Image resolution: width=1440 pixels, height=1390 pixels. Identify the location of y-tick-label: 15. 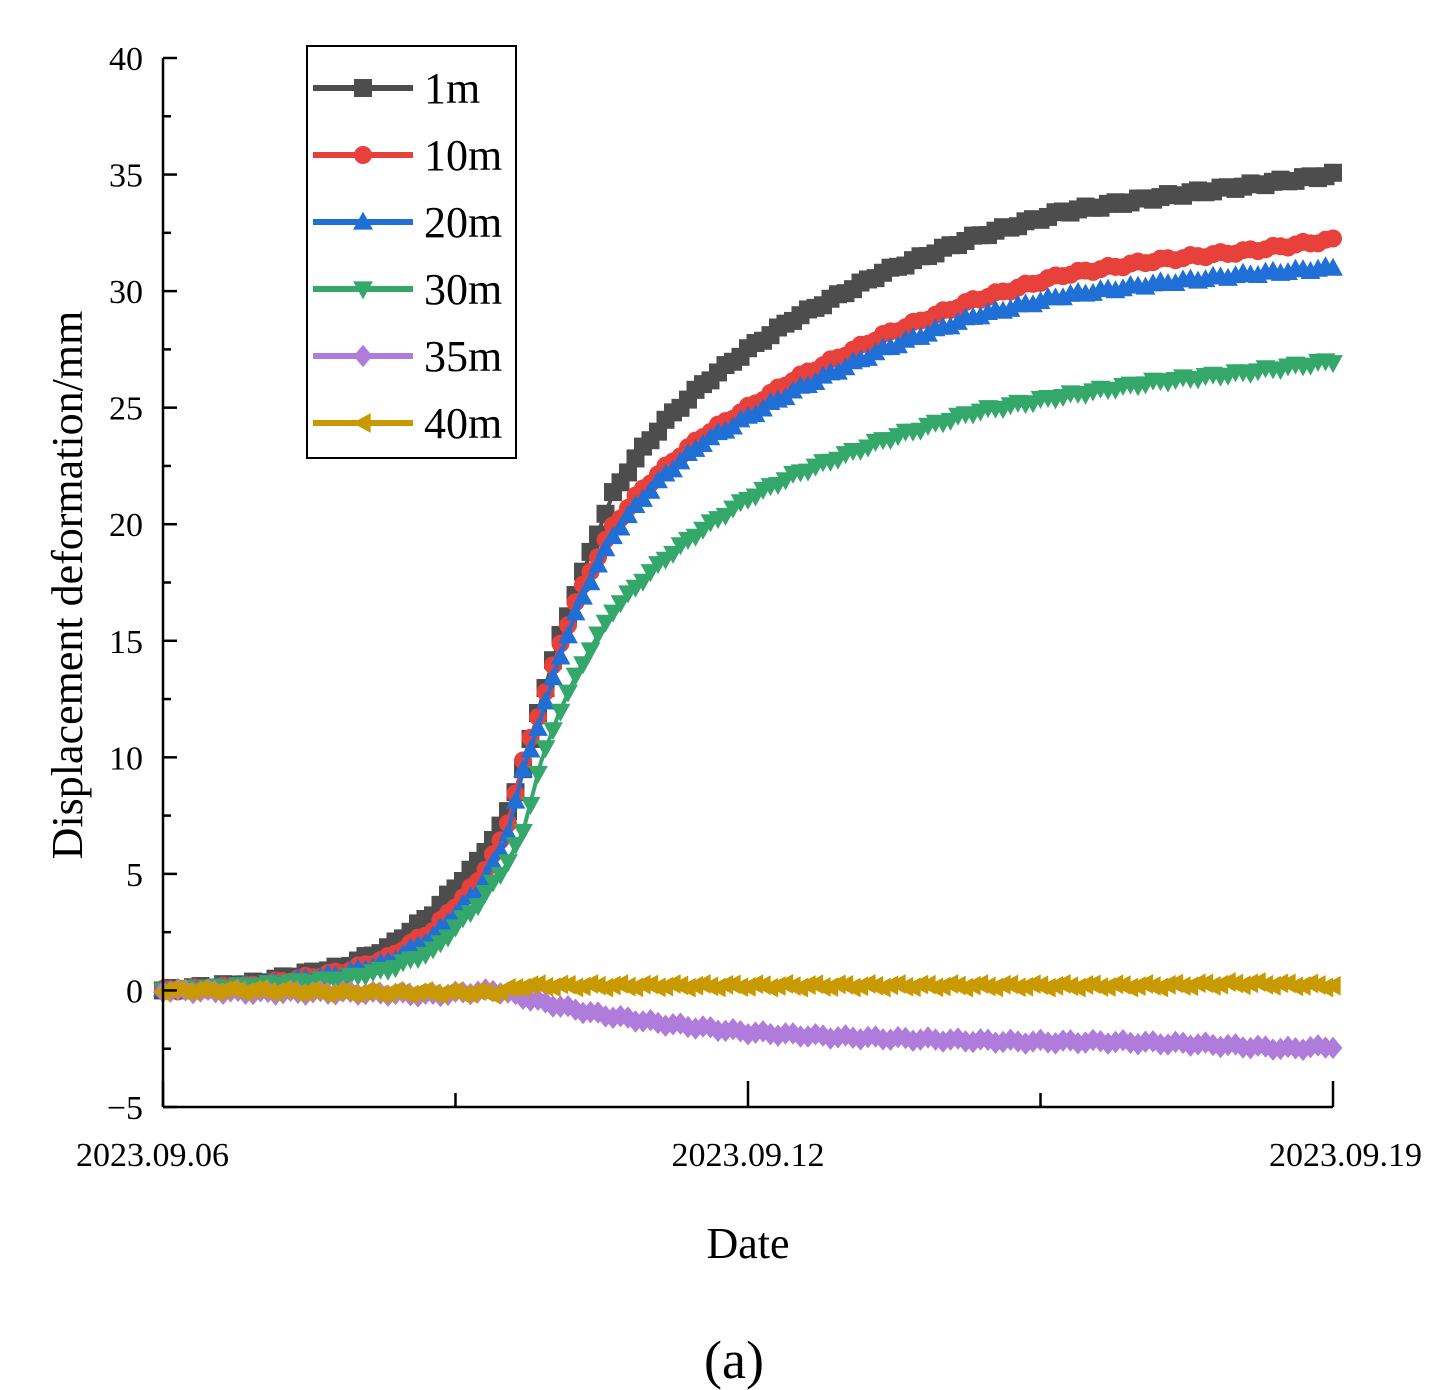
(126, 642).